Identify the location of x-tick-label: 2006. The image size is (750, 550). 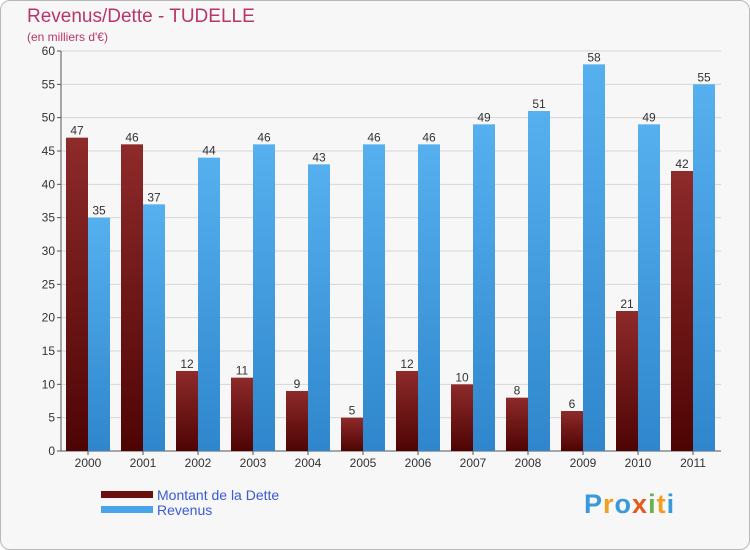
(418, 463).